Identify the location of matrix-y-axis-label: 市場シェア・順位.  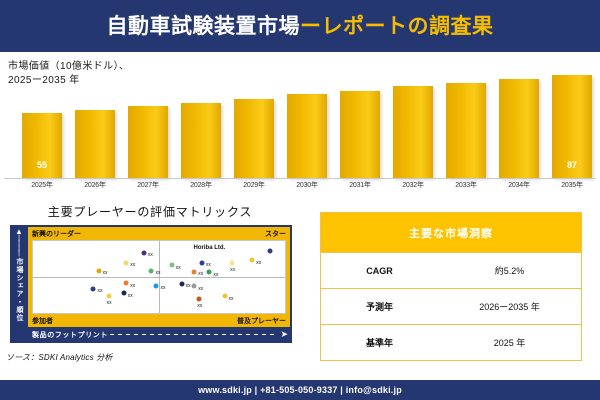
(19, 290).